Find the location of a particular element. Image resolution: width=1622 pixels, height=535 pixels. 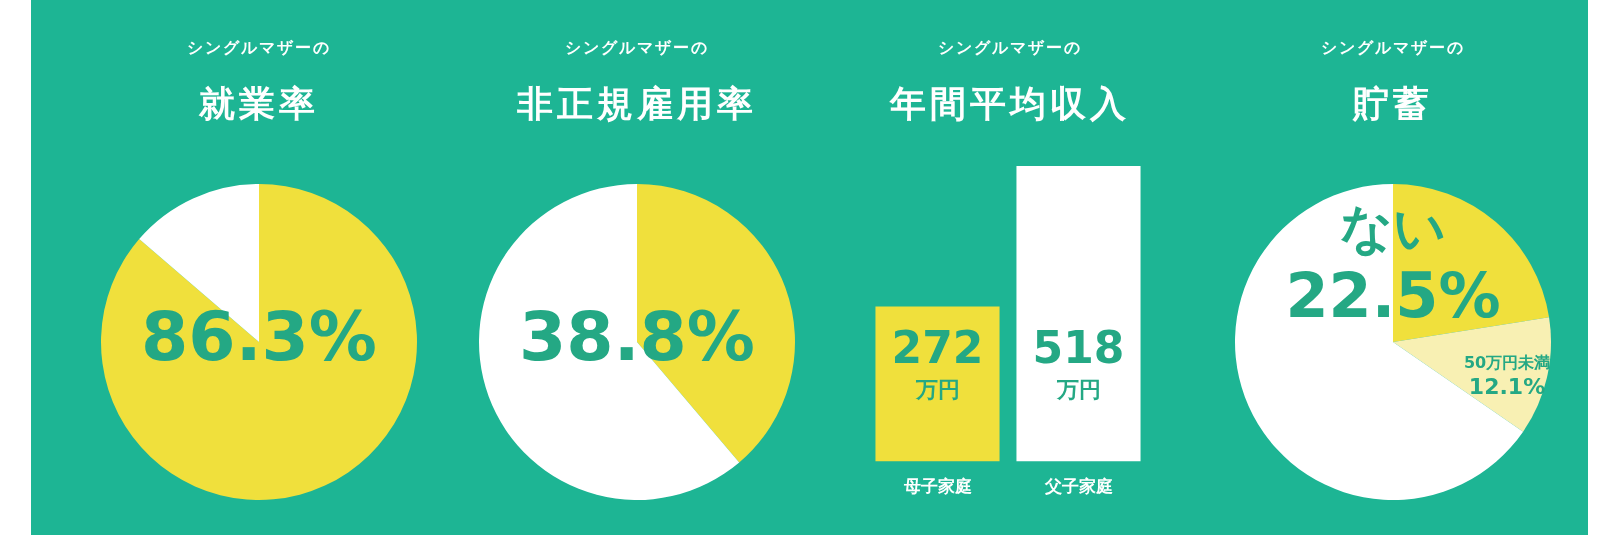

x-tick-label: 父子家庭 is located at coordinates (1078, 486).